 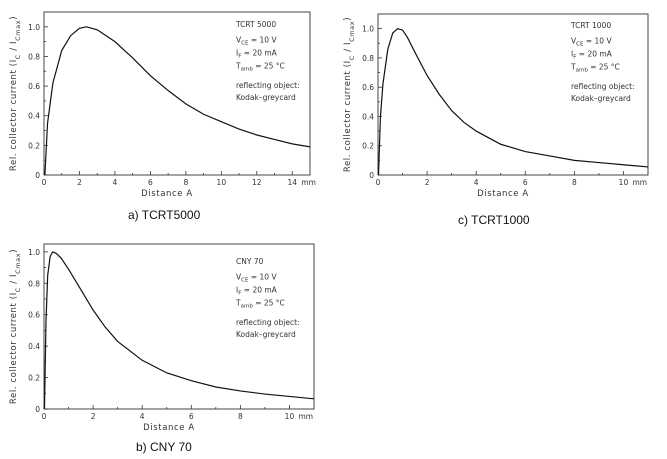 I want to click on caption-tcrt5000: a) TCRT5000, so click(x=164, y=215).